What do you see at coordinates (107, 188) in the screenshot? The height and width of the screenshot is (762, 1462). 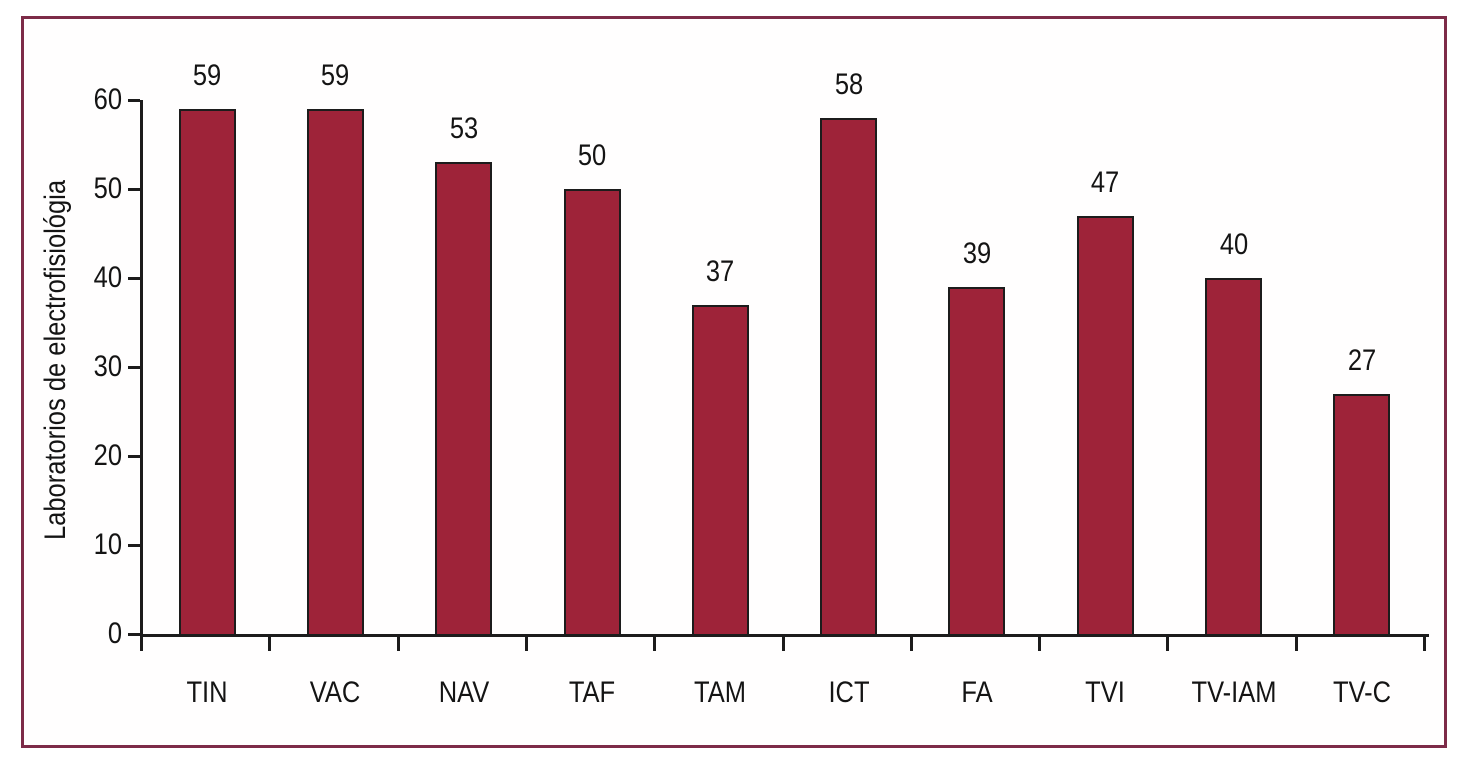 I see `y-tick-label-50: 50` at bounding box center [107, 188].